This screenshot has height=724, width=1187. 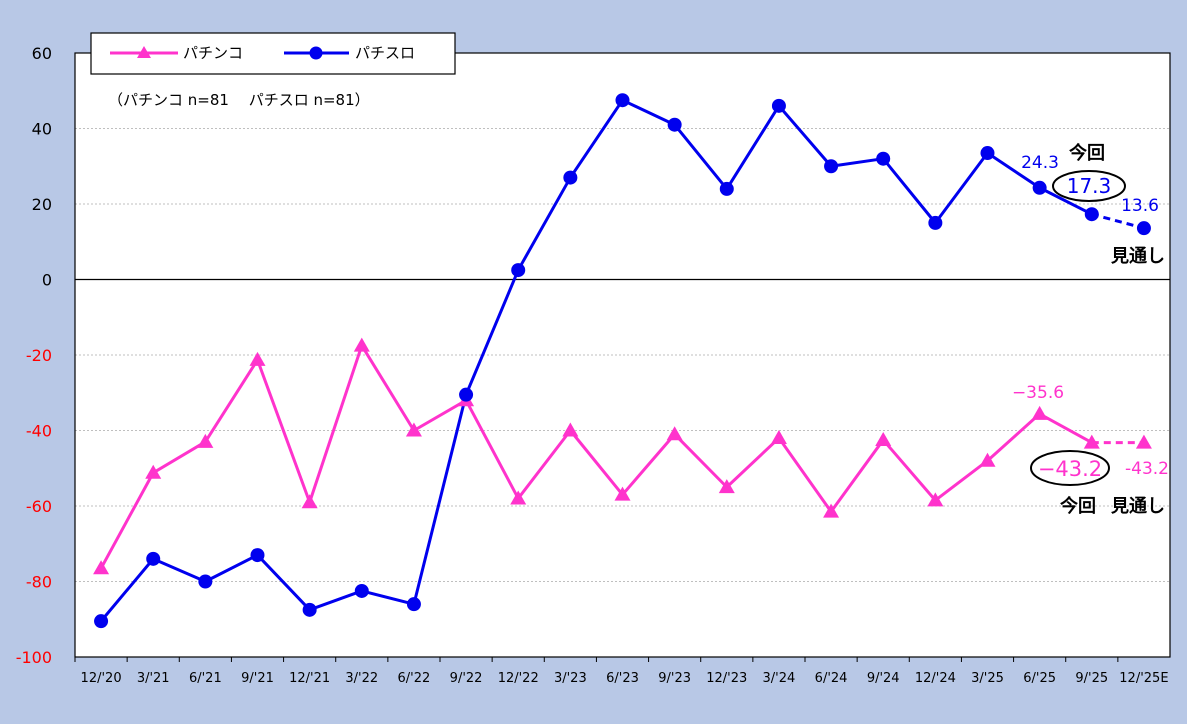 What do you see at coordinates (1147, 469) in the screenshot?
I see `pachinko-forecast-value: -43.2` at bounding box center [1147, 469].